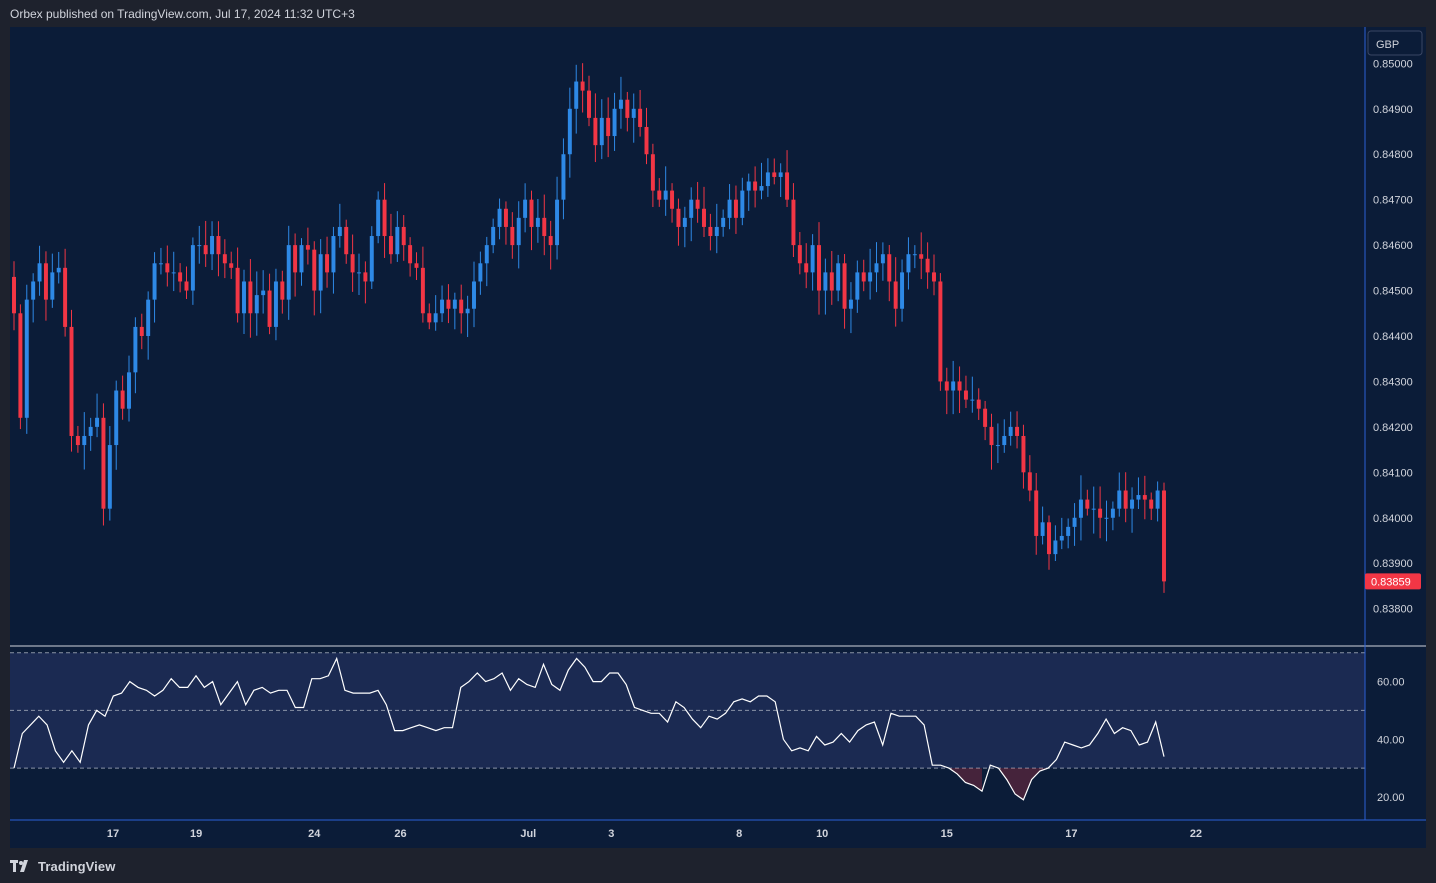 Image resolution: width=1436 pixels, height=883 pixels. What do you see at coordinates (400, 834) in the screenshot?
I see `date-tick-label: 26` at bounding box center [400, 834].